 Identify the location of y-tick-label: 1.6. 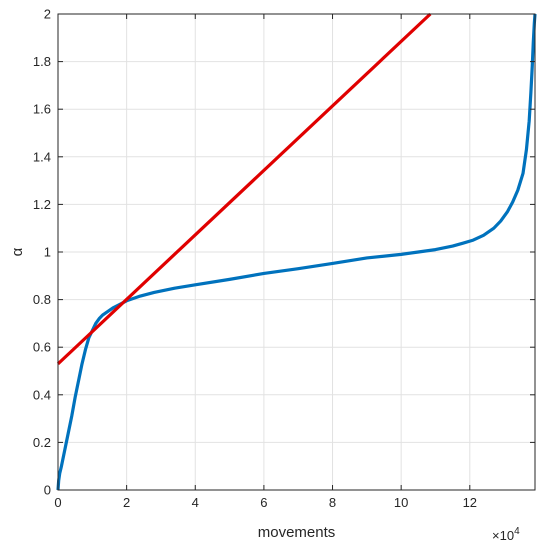
(42, 109).